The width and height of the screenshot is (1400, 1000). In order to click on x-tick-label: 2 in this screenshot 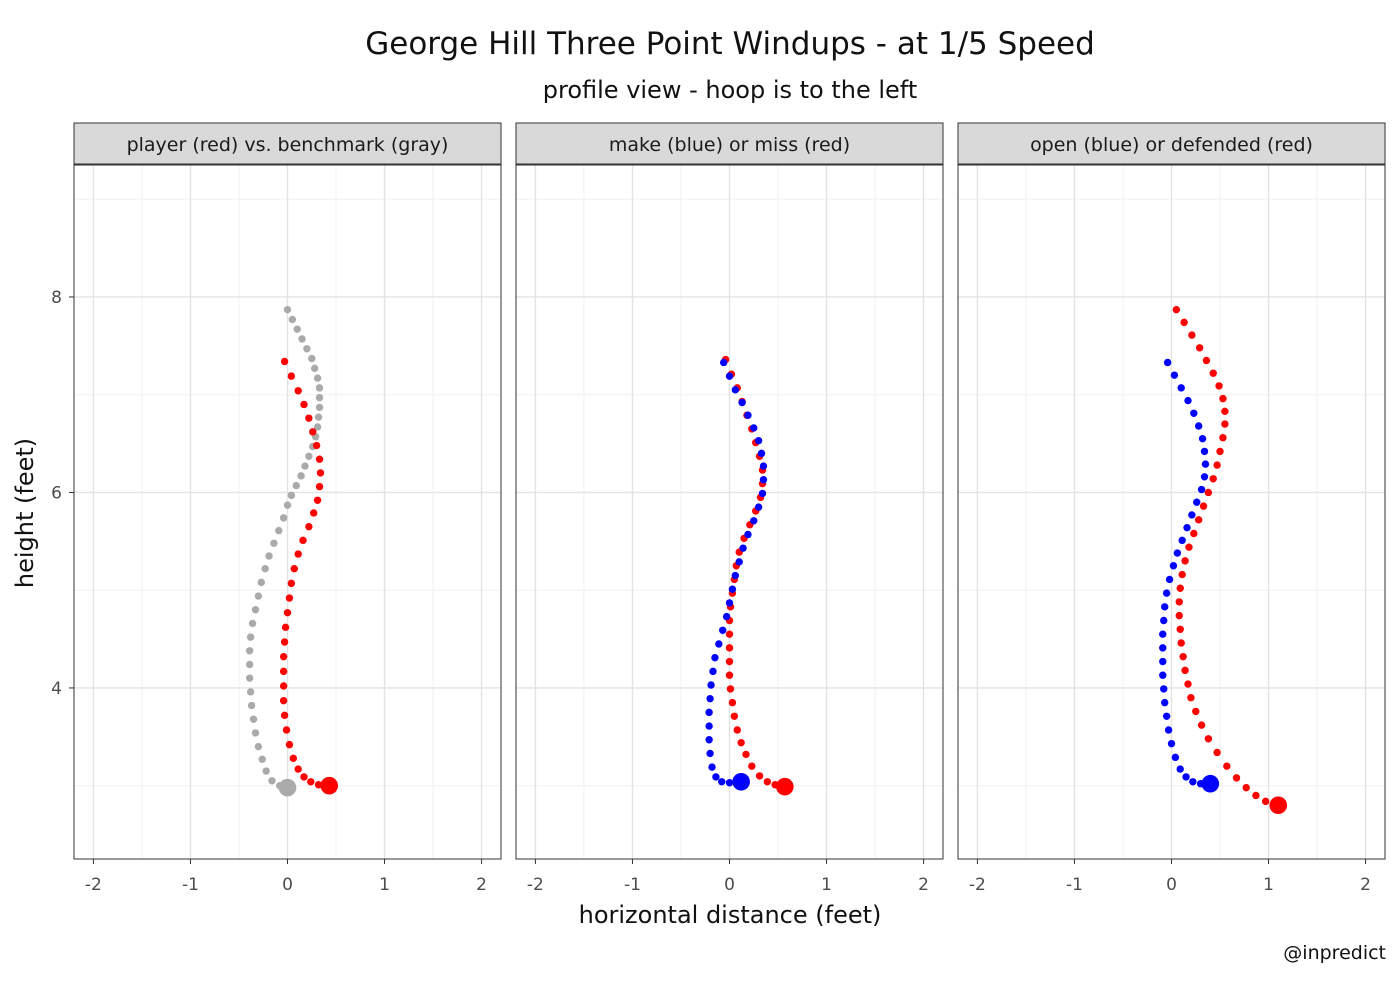, I will do `click(1365, 885)`.